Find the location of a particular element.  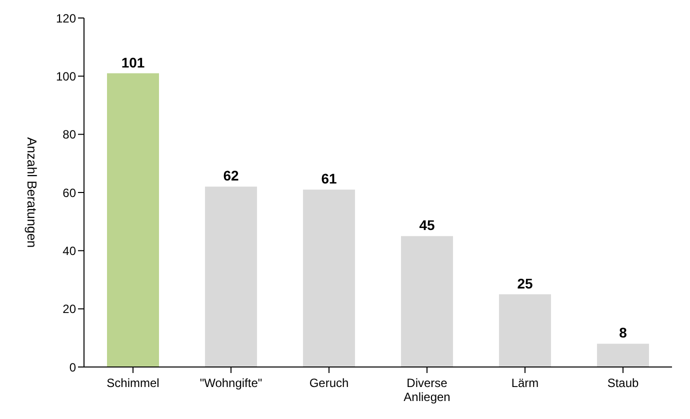

x-tick-label: Lärm is located at coordinates (525, 383).